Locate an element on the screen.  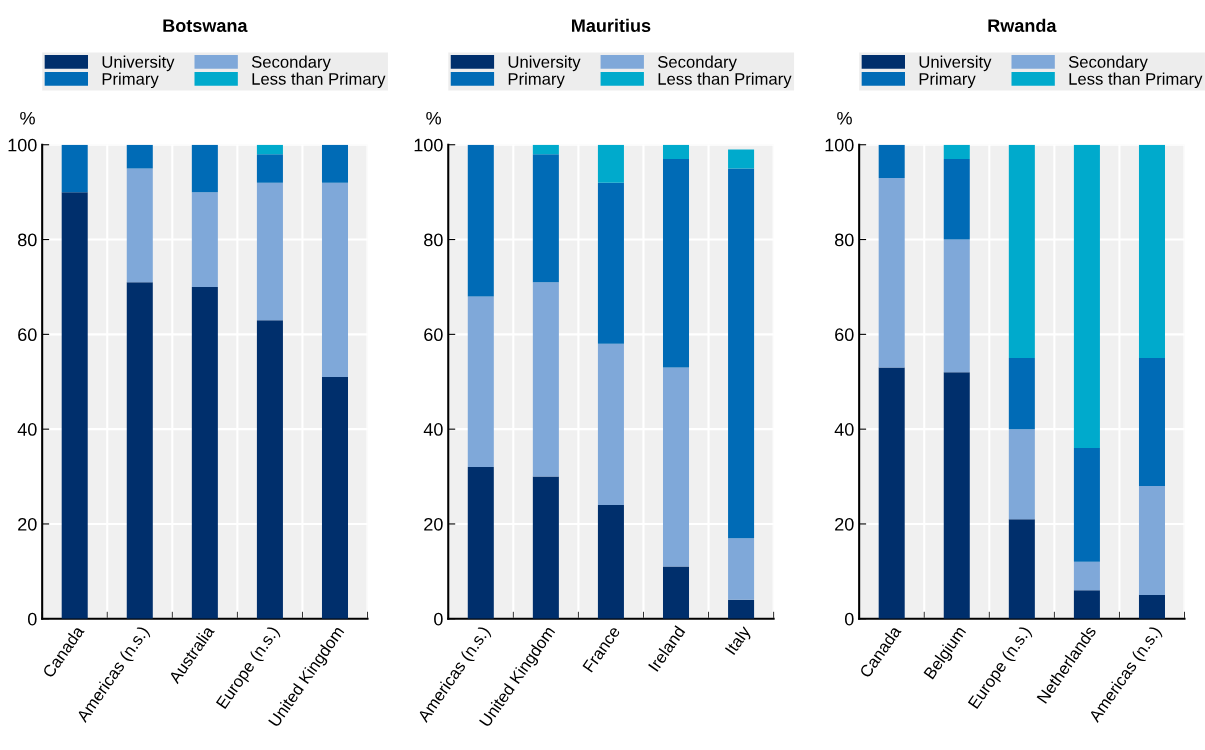
chart-title: Botswana is located at coordinates (205, 26).